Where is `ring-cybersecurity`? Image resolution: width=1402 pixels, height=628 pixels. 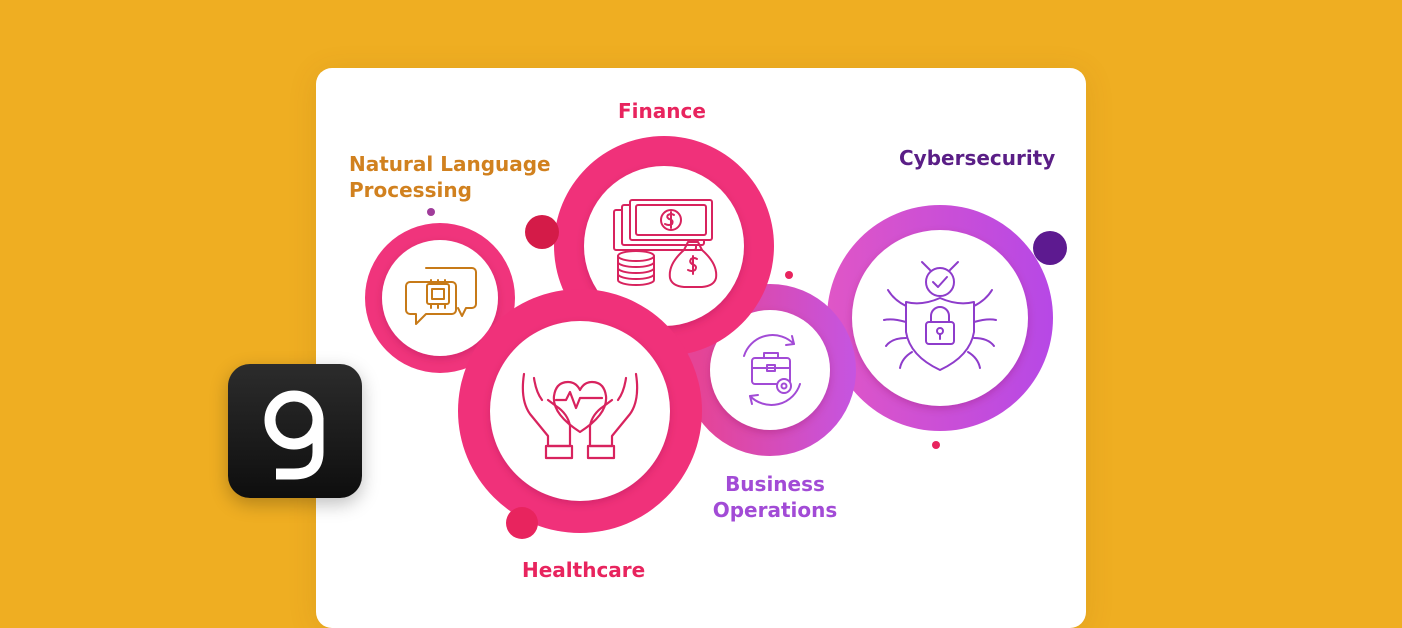 ring-cybersecurity is located at coordinates (940, 318).